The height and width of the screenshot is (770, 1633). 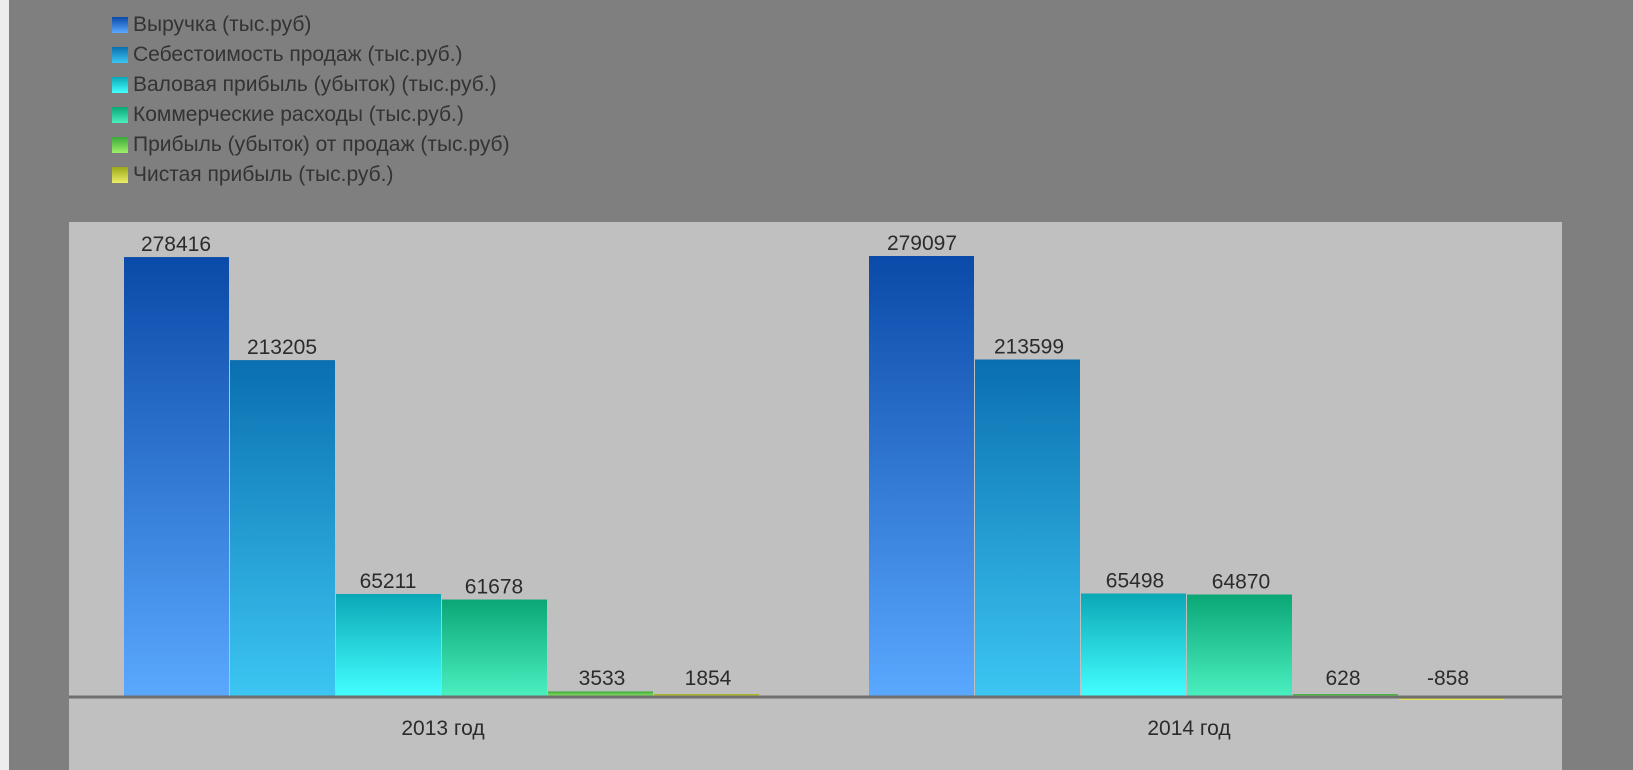 I want to click on legend-label-net-profit: Чистая прибыль (тыс.руб.), so click(x=263, y=174).